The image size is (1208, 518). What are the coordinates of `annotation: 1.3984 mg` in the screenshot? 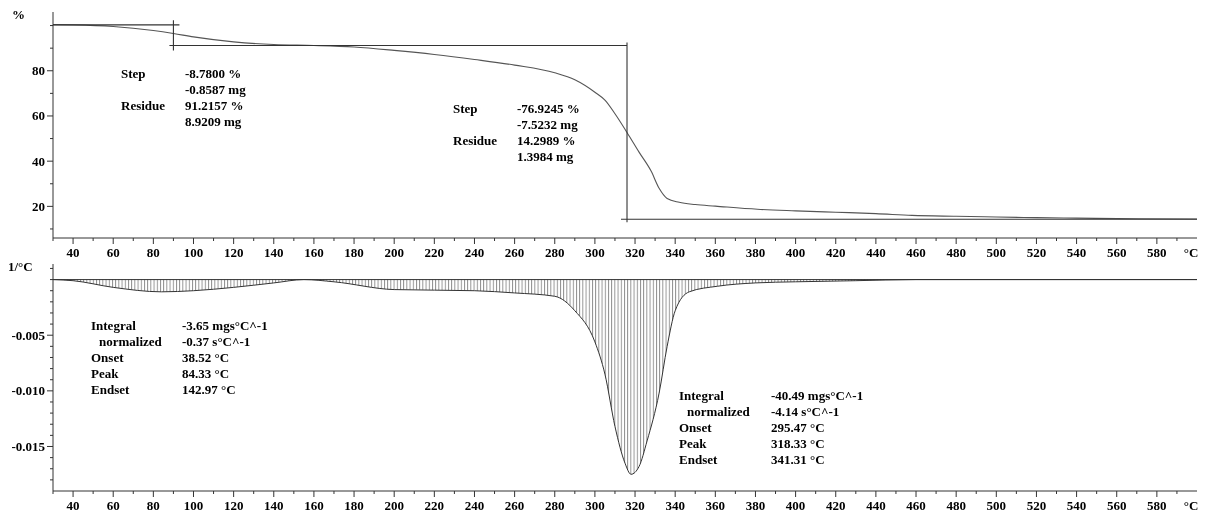 It's located at (545, 156).